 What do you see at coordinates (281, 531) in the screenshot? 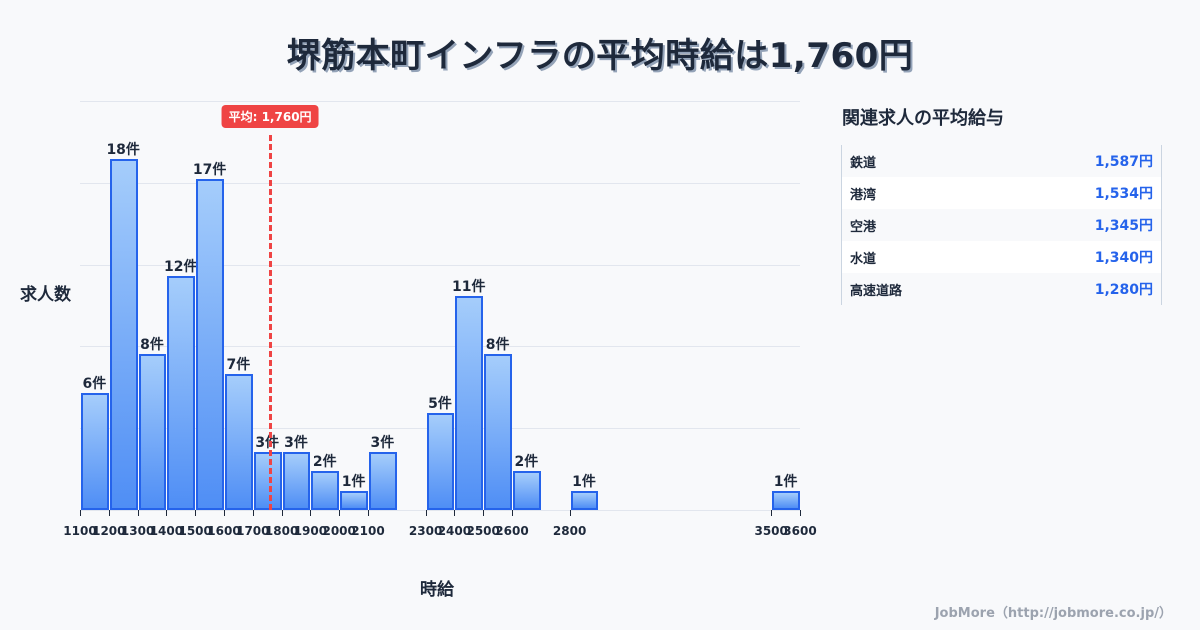
I see `x-tick-label: 1800` at bounding box center [281, 531].